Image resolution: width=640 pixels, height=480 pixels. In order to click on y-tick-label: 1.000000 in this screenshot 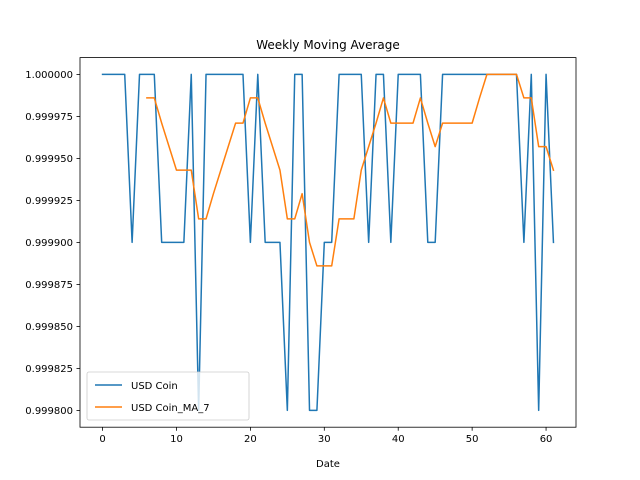, I will do `click(49, 75)`.